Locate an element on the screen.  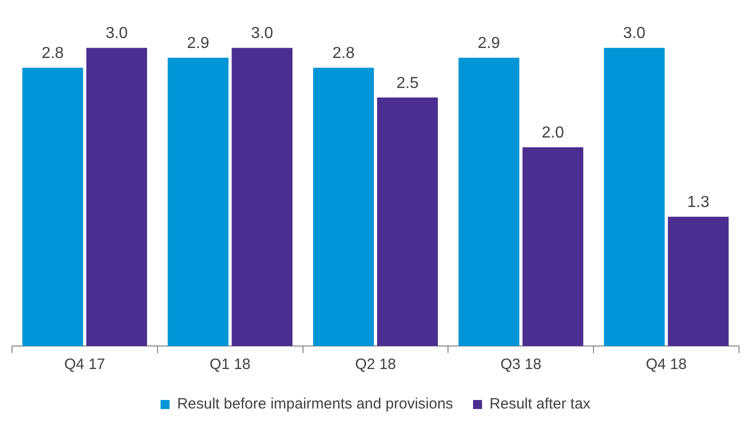
data-label: 2.0 is located at coordinates (553, 133).